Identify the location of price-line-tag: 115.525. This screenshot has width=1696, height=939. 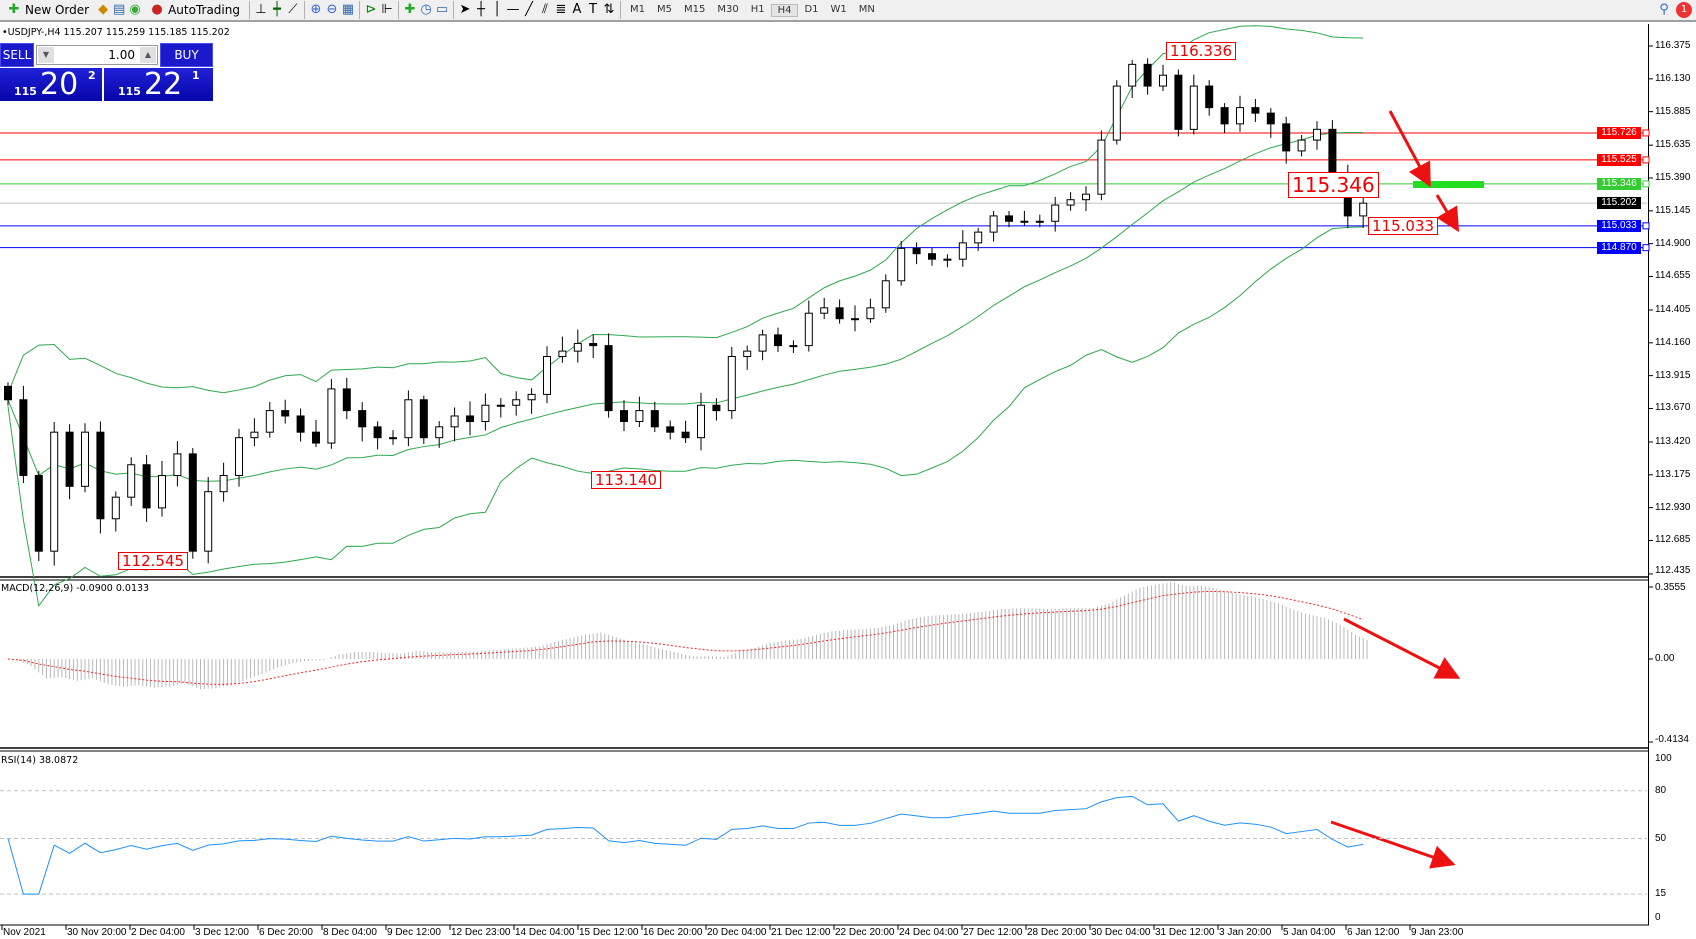
(1619, 159).